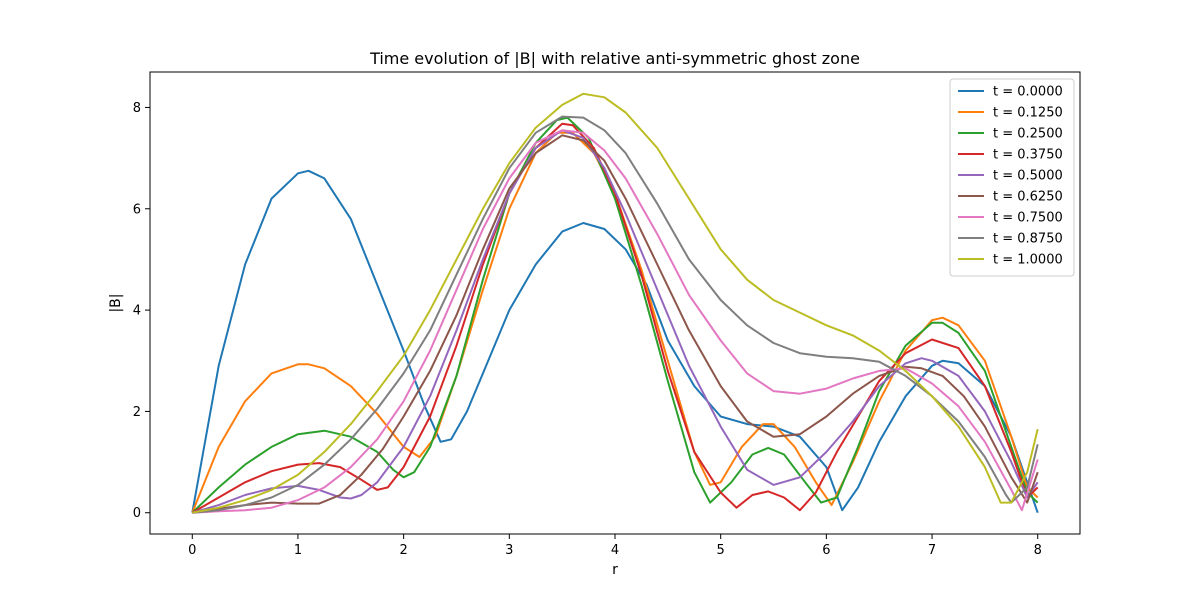 This screenshot has width=1200, height=600. I want to click on legend-label: t = 0.0000, so click(1028, 92).